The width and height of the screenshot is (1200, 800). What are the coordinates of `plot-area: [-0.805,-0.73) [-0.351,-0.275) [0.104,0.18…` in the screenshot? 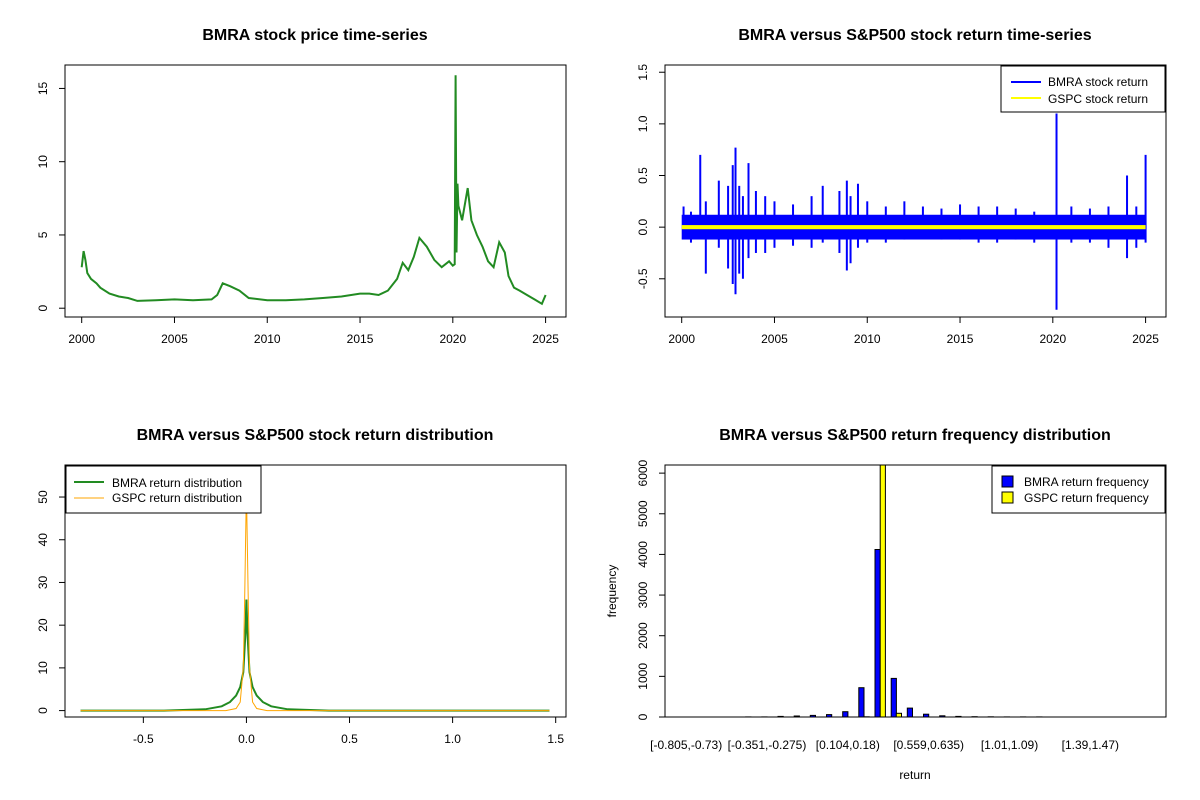 It's located at (877, 605).